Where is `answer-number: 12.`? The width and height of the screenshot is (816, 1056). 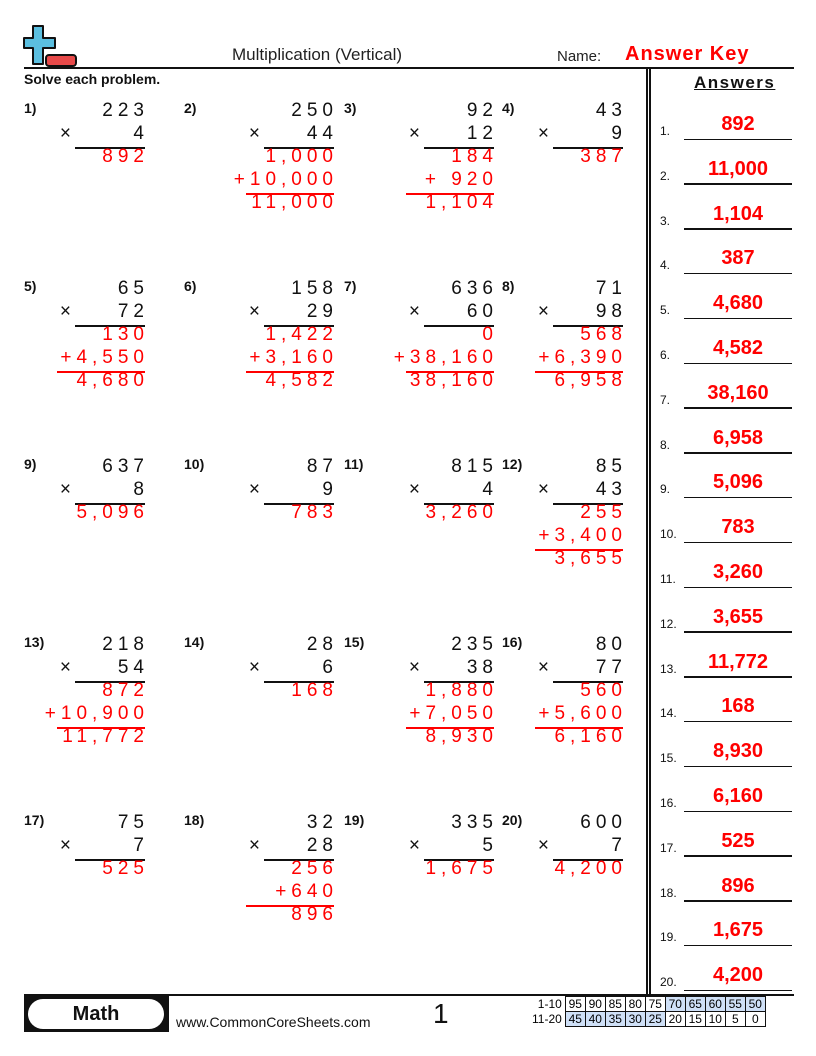
answer-number: 12. is located at coordinates (668, 623).